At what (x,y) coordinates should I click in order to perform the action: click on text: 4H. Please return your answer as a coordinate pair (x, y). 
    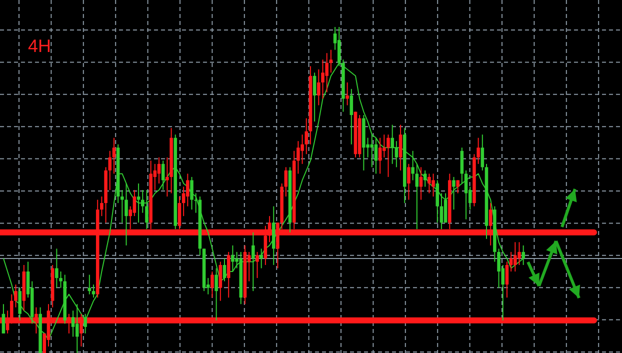
    Looking at the image, I should click on (40, 46).